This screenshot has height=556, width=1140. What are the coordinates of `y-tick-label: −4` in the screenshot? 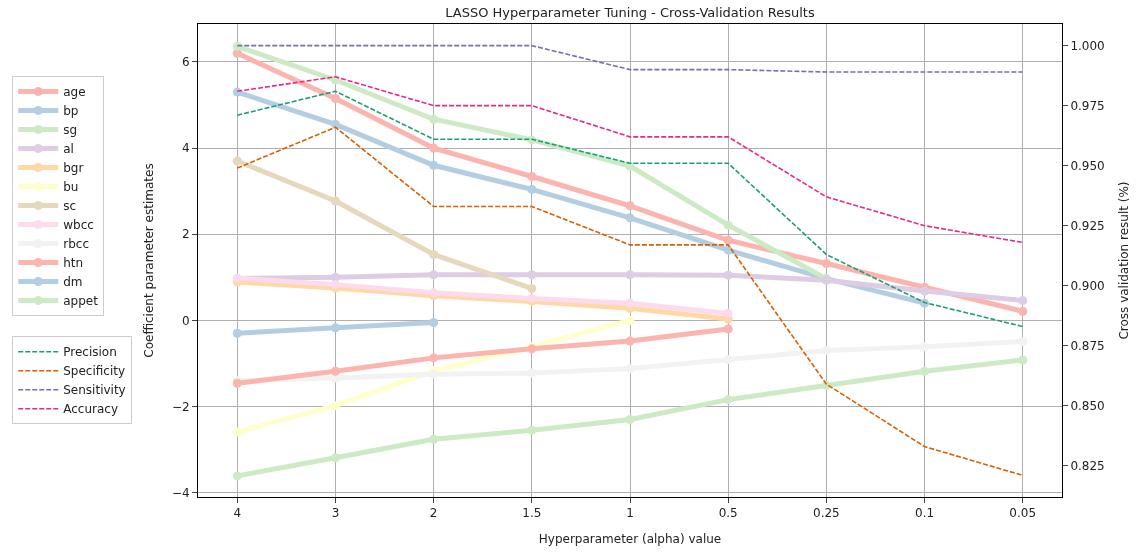 It's located at (180, 492).